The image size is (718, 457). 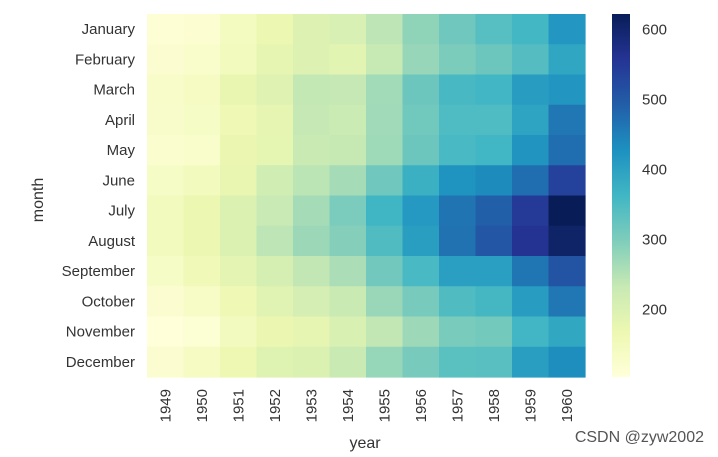 What do you see at coordinates (121, 211) in the screenshot?
I see `y-tick-label: July` at bounding box center [121, 211].